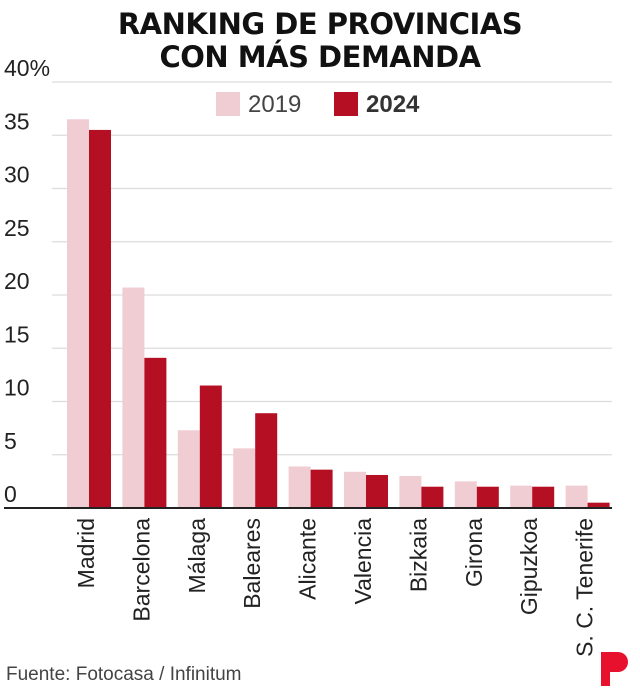 The height and width of the screenshot is (696, 640). What do you see at coordinates (17, 281) in the screenshot?
I see `y-tick-label: 20` at bounding box center [17, 281].